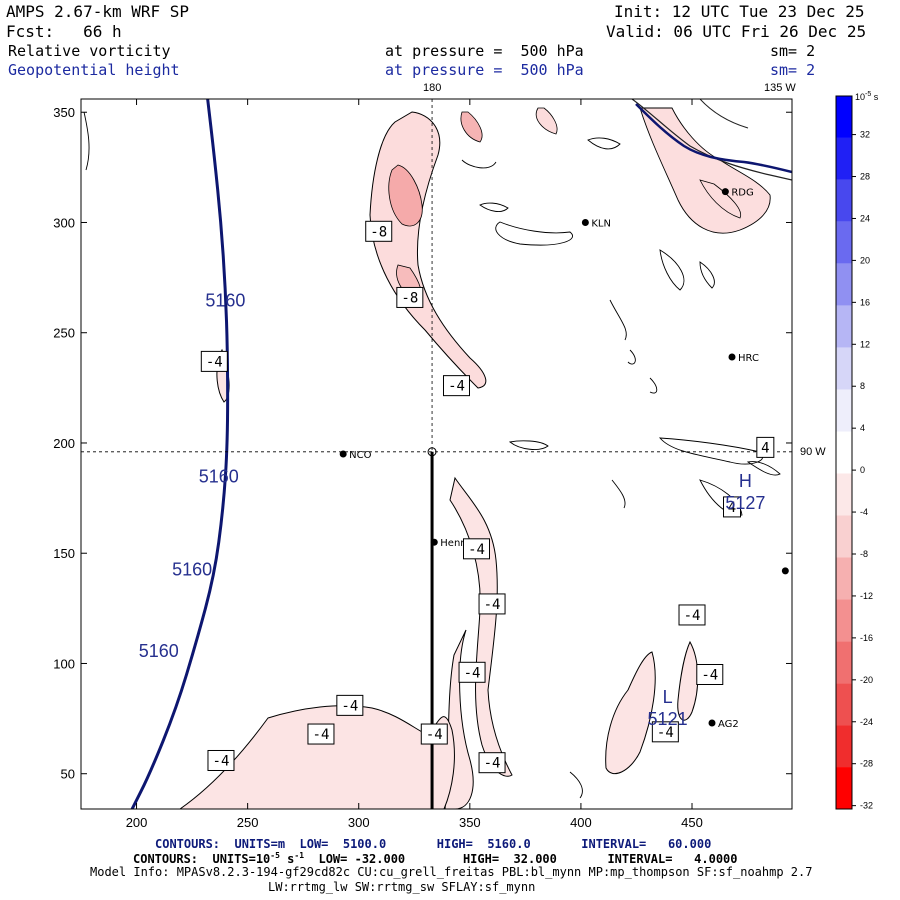  What do you see at coordinates (866, 638) in the screenshot?
I see `colorbar-tick-label: -16` at bounding box center [866, 638].